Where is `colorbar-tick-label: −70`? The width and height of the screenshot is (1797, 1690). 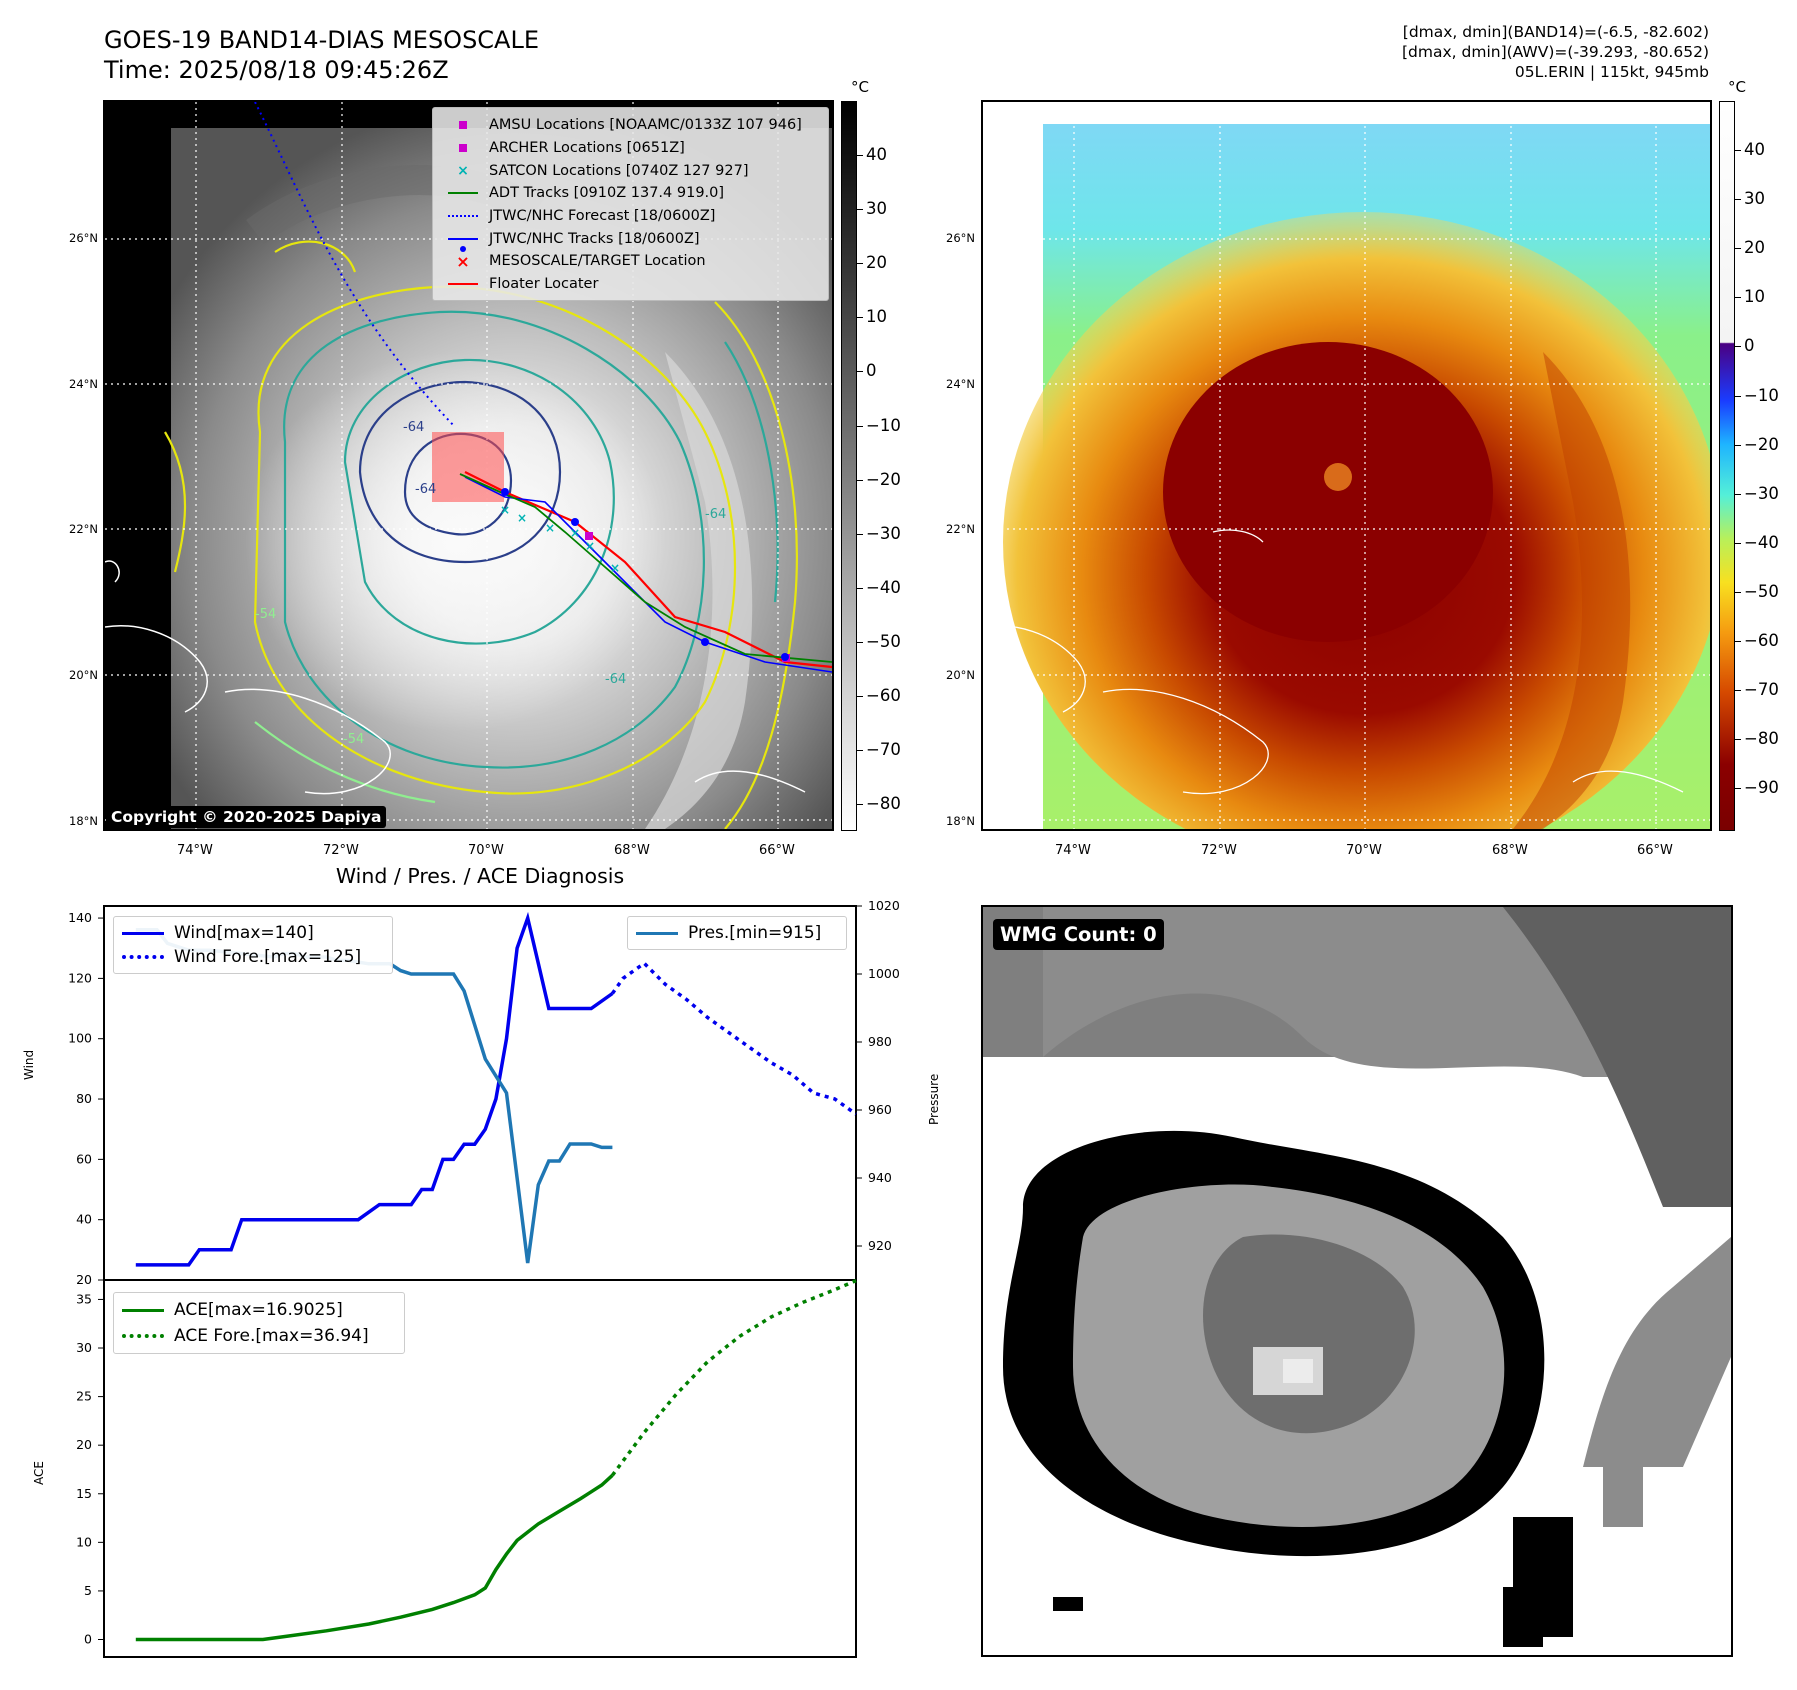 colorbar-tick-label: −70 is located at coordinates (1757, 690).